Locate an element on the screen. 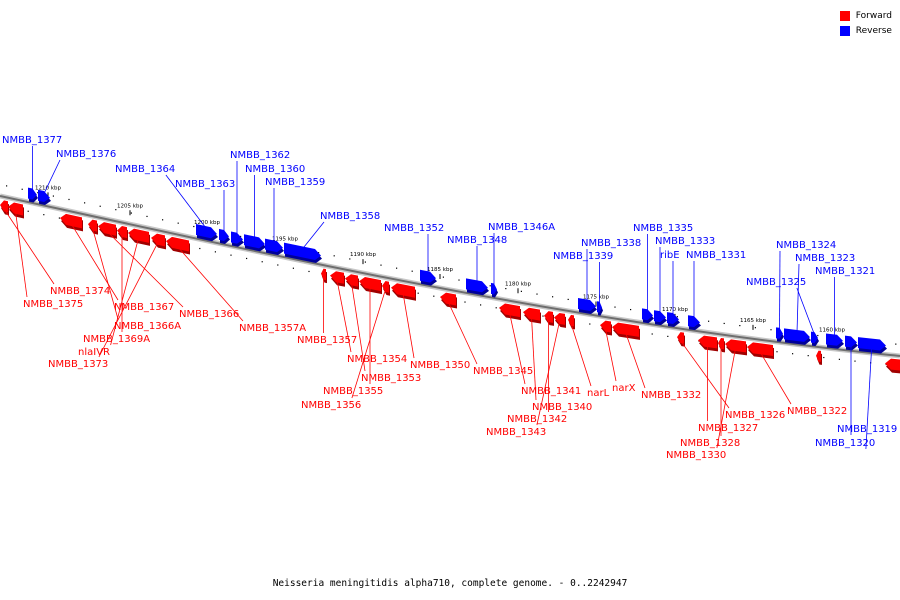 This screenshot has height=600, width=900. gene-label-nmbb_1321: NMBB_1321 is located at coordinates (845, 271).